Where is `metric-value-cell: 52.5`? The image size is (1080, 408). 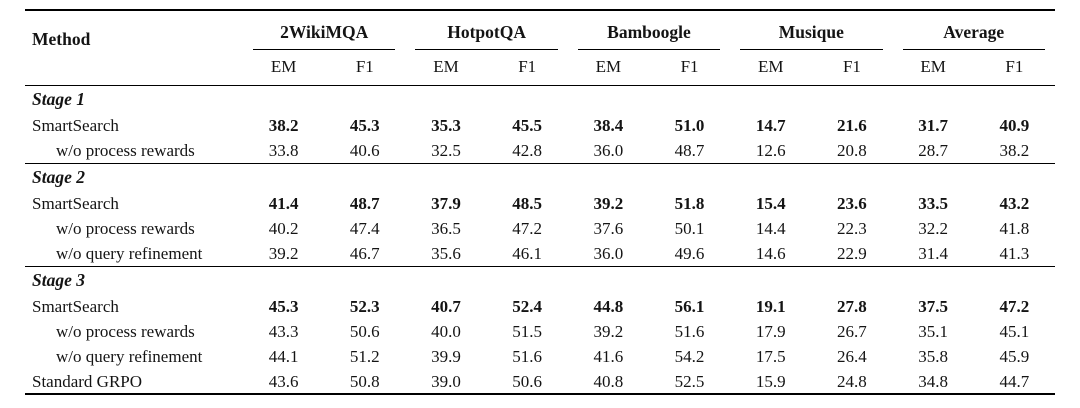 metric-value-cell: 52.5 is located at coordinates (689, 381).